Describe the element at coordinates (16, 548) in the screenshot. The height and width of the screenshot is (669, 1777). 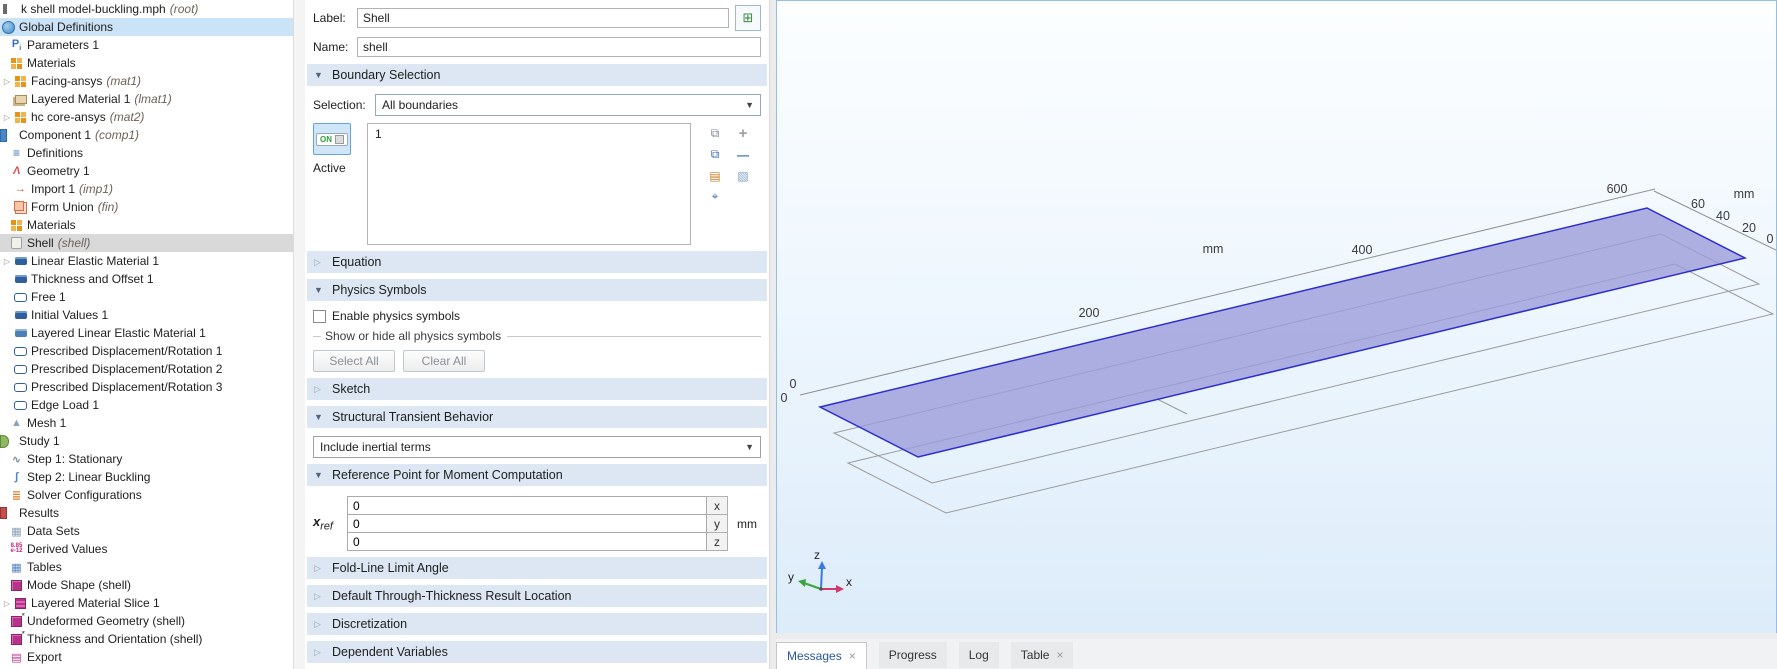
I see `derived-values-icon: 8.85 e-12` at that location.